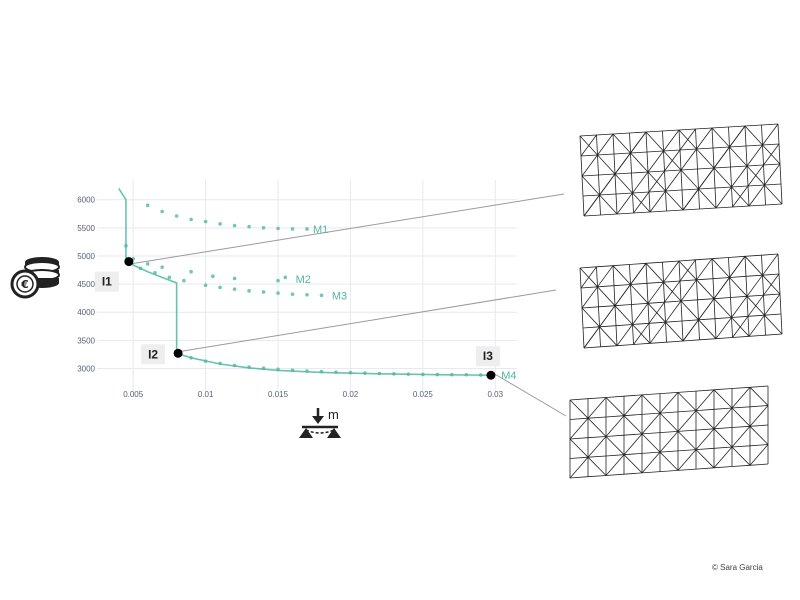  Describe the element at coordinates (129, 262) in the screenshot. I see `highlight-point-i1` at that location.